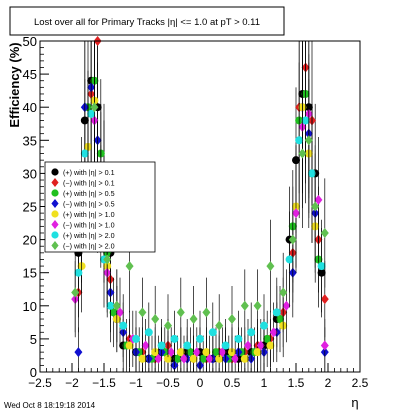 The image size is (400, 414). I want to click on x-tick-label: −1, so click(136, 383).